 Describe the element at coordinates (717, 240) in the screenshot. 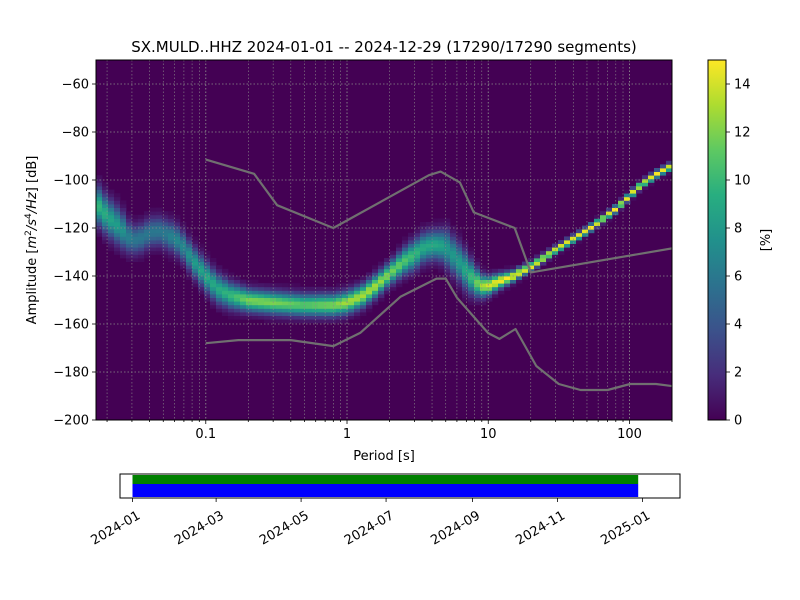

I see `colorbar-gradient` at that location.